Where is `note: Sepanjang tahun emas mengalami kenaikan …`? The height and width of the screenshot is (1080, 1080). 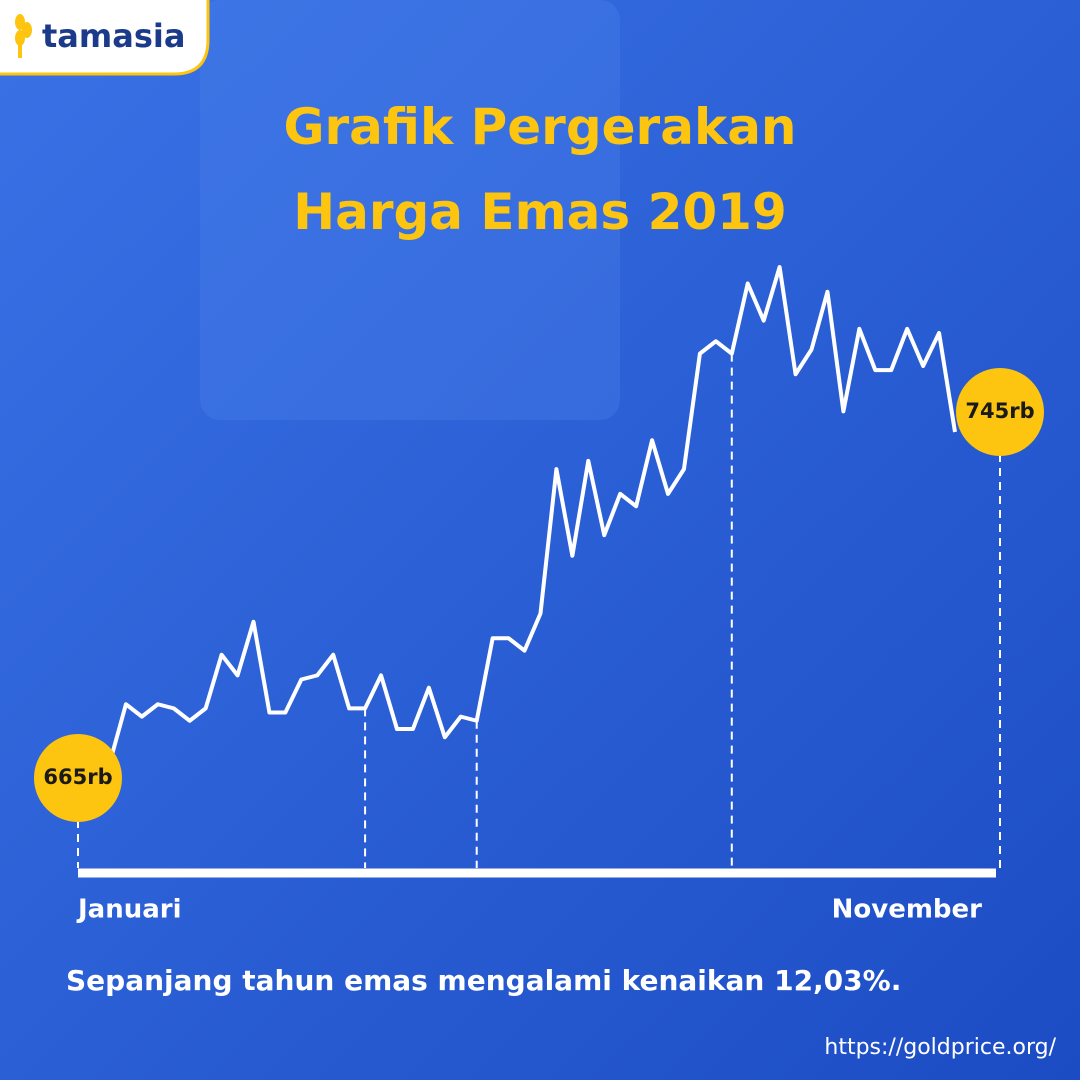
note: Sepanjang tahun emas mengalami kenaikan … is located at coordinates (483, 980).